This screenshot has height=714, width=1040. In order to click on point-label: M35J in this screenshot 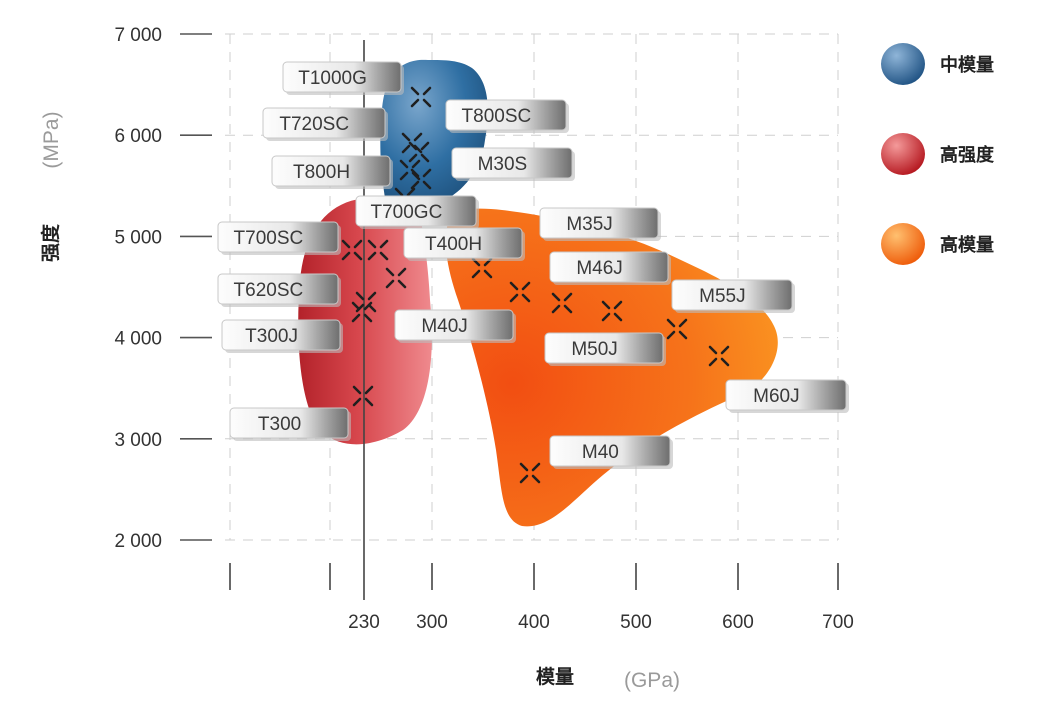, I will do `click(600, 224)`.